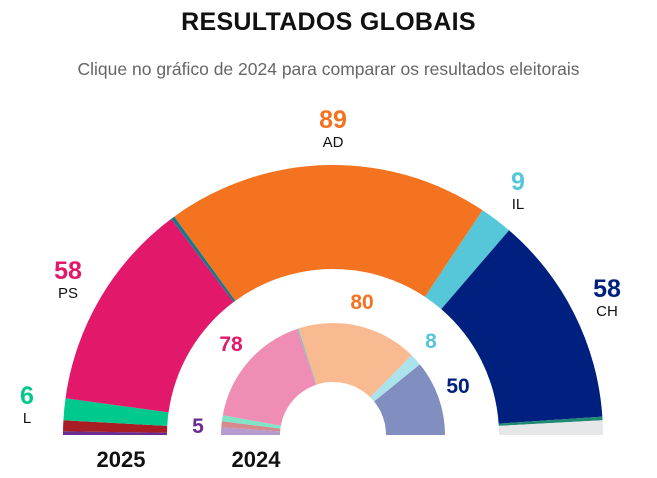 This screenshot has height=478, width=657. What do you see at coordinates (518, 182) in the screenshot?
I see `value-il-2025: 9` at bounding box center [518, 182].